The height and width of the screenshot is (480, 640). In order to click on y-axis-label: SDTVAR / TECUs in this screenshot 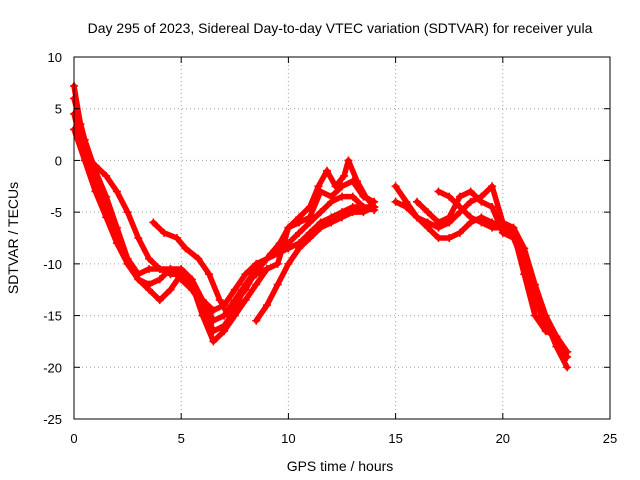, I will do `click(13, 238)`.